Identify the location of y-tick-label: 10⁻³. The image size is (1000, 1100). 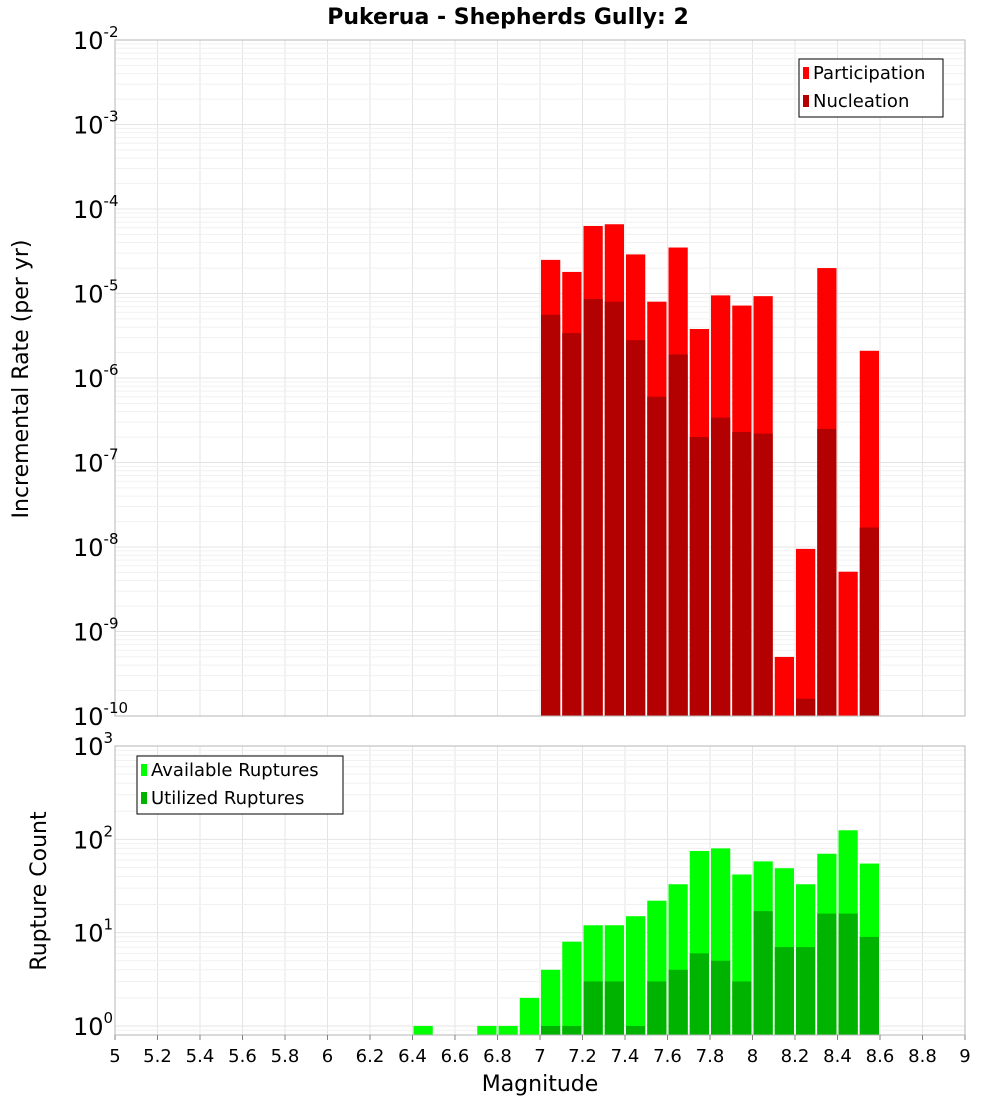
(96, 124).